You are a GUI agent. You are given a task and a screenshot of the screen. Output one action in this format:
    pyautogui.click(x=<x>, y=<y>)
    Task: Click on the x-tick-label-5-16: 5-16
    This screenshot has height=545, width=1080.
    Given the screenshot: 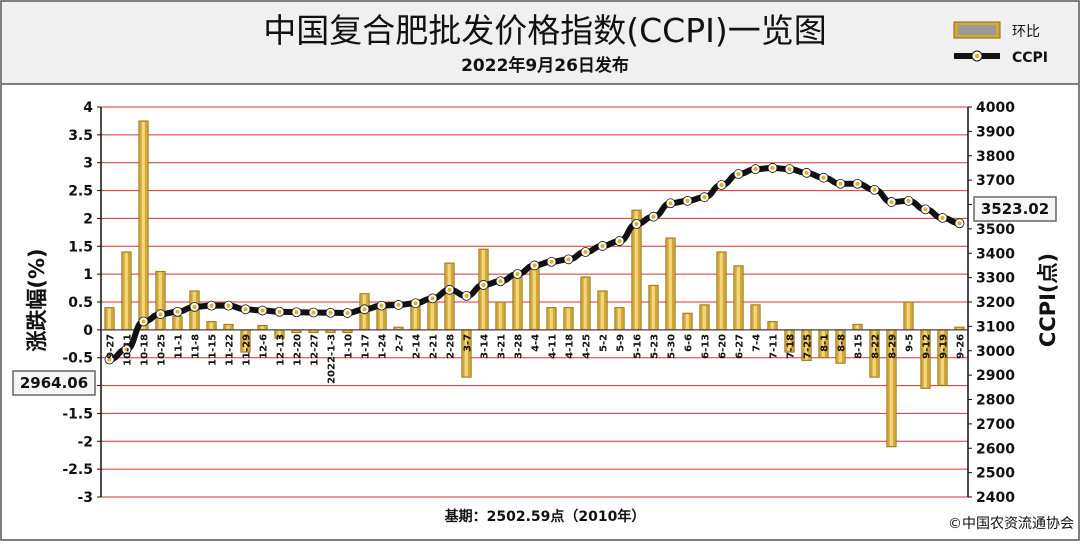 What is the action you would take?
    pyautogui.click(x=638, y=346)
    